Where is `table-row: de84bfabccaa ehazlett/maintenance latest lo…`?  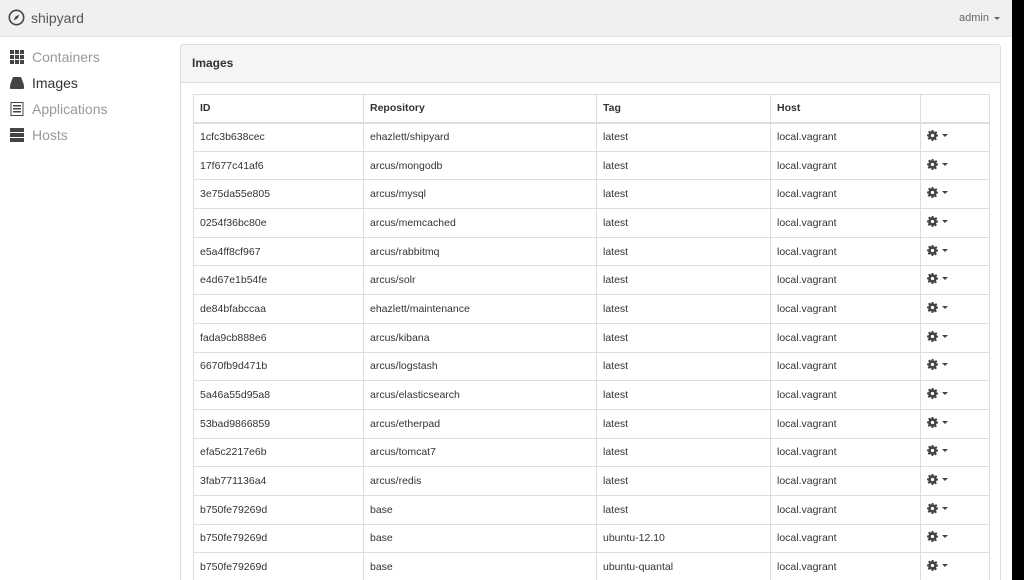 table-row: de84bfabccaa ehazlett/maintenance latest lo… is located at coordinates (591, 309).